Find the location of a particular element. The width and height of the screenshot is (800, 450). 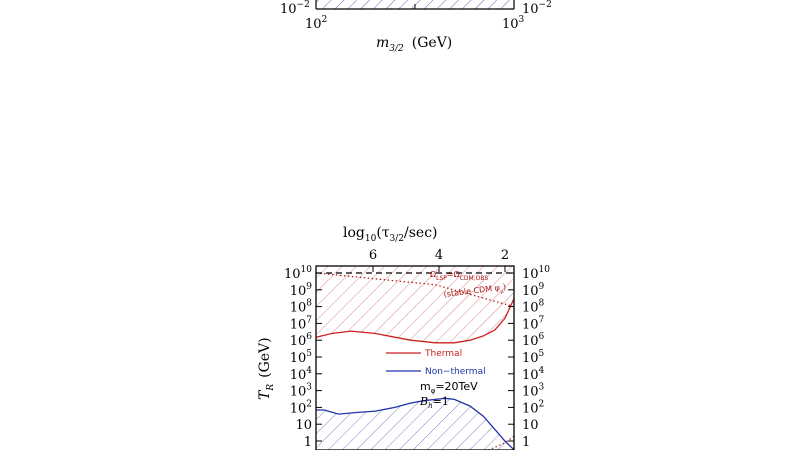

lower-right-dotted-fragment is located at coordinates (501, 442).